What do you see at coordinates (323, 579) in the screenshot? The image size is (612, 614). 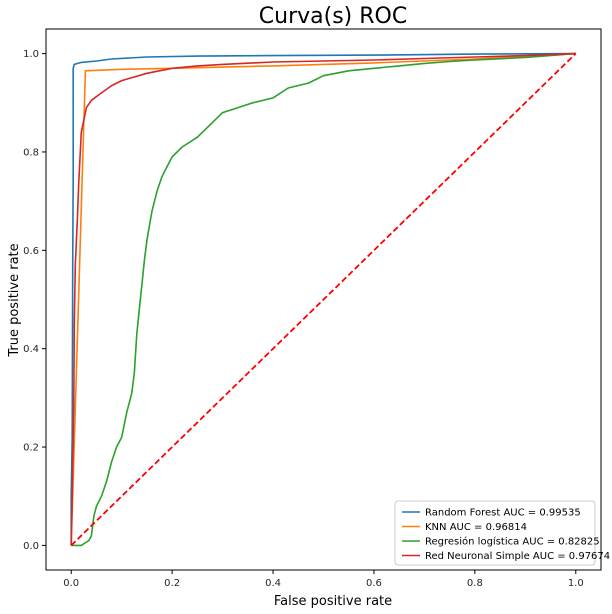 I see `x-axis-ticks: 0.0 0.2 0.4 0.6 0.8 1.0` at bounding box center [323, 579].